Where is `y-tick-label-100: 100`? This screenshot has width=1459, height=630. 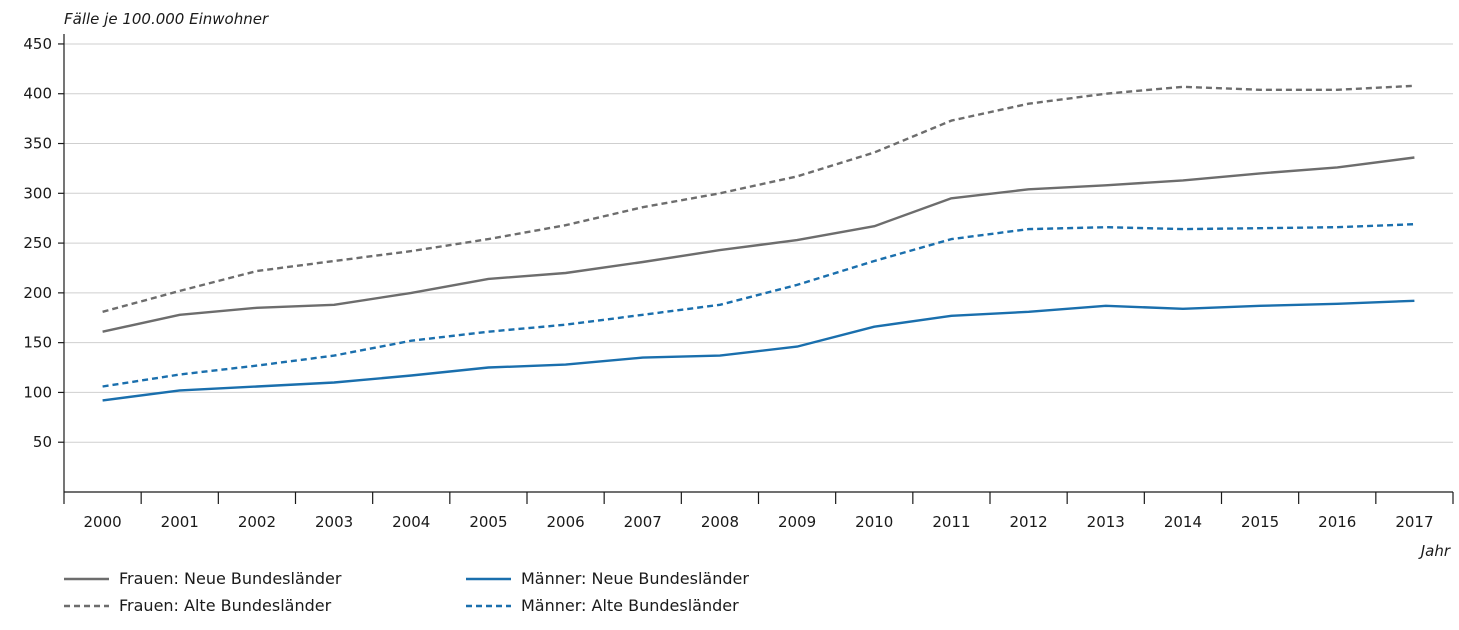 y-tick-label-100: 100 is located at coordinates (37, 392).